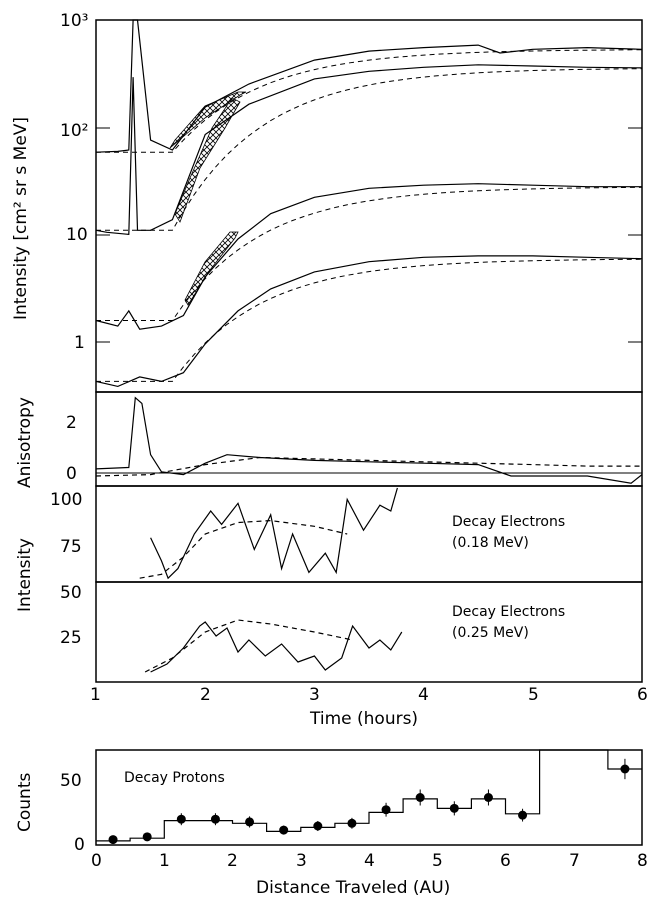  I want to click on distance-x-tick-2: 2, so click(232, 861).